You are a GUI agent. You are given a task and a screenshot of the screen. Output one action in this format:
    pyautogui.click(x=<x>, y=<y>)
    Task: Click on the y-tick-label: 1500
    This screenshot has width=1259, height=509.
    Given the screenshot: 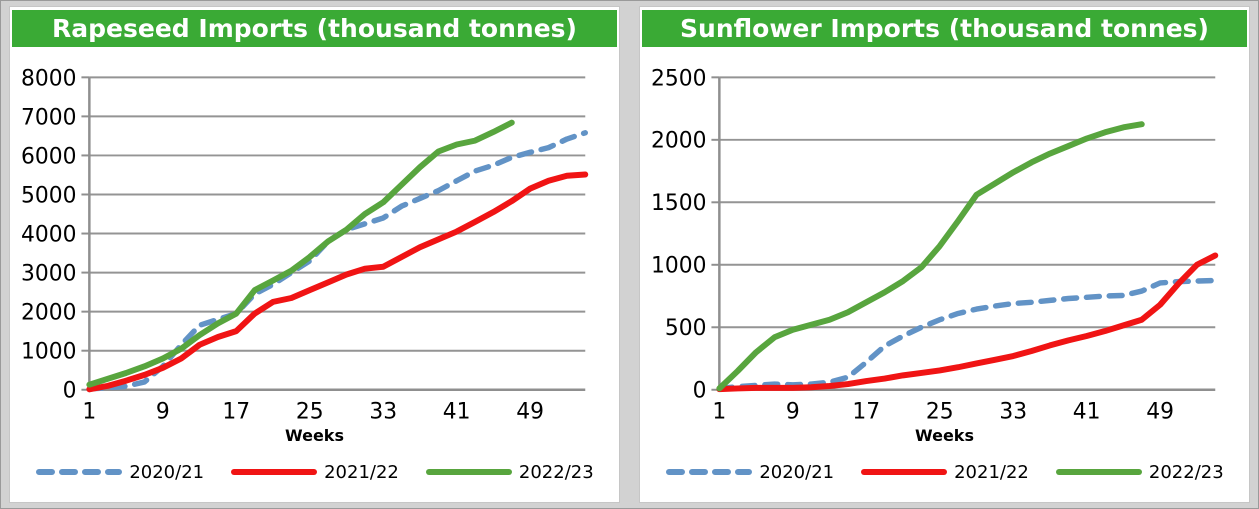 What is the action you would take?
    pyautogui.click(x=678, y=203)
    